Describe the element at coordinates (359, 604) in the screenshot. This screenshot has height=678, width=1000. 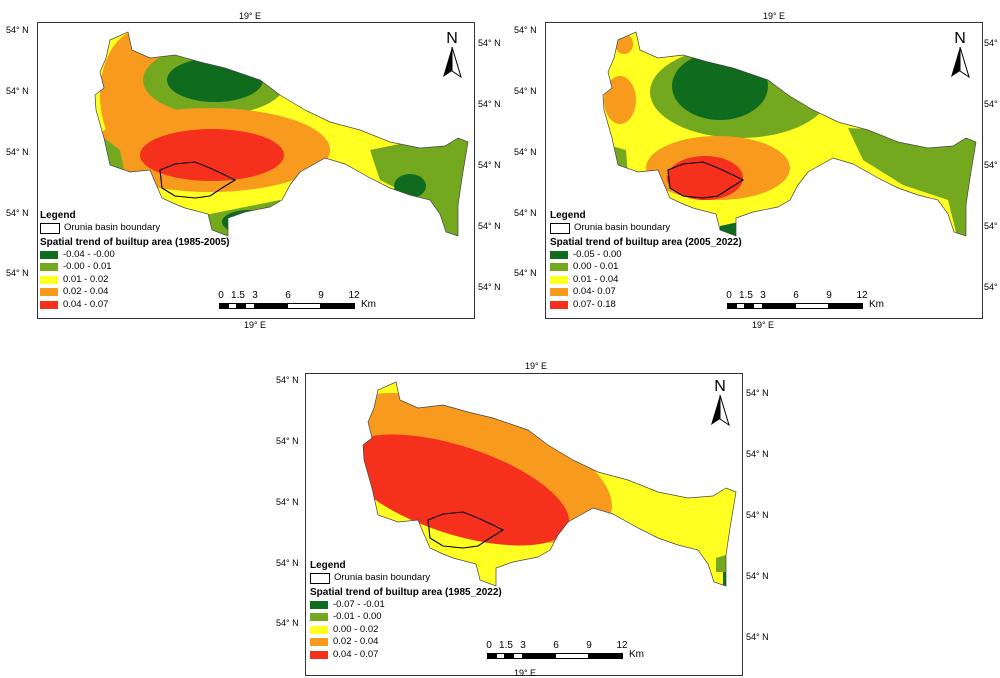
I see `legend-class-label: -0.07 - -0.01` at that location.